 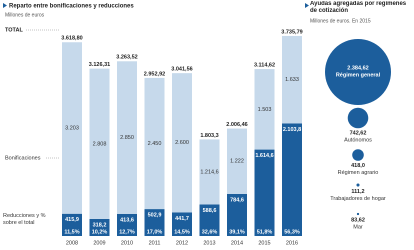 I want to click on x-tick-label: 2012, so click(x=182, y=243).